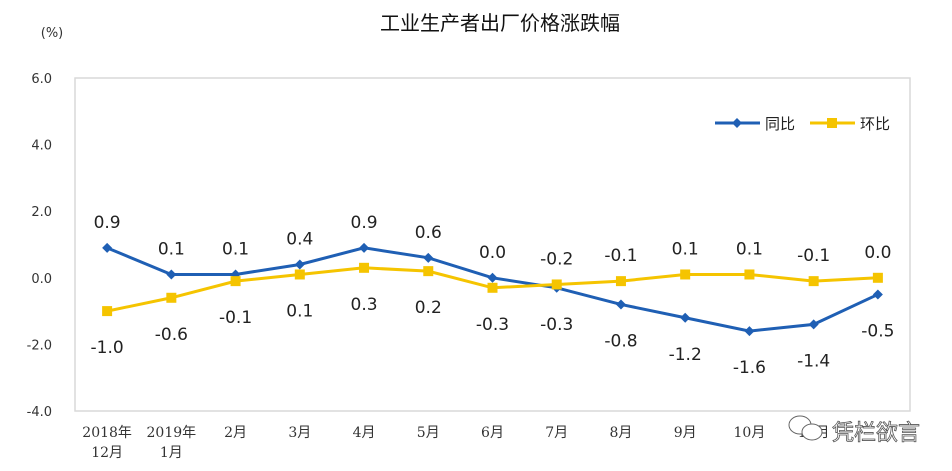  What do you see at coordinates (41, 279) in the screenshot?
I see `y-tick-label: 0.0` at bounding box center [41, 279].